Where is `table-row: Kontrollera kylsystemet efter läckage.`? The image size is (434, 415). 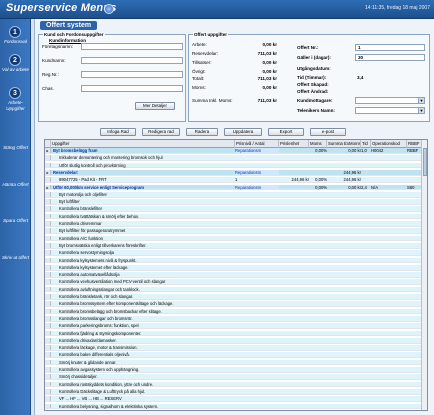
table-row: Kontrollera kylsystemet efter läckage. is located at coordinates (236, 267).